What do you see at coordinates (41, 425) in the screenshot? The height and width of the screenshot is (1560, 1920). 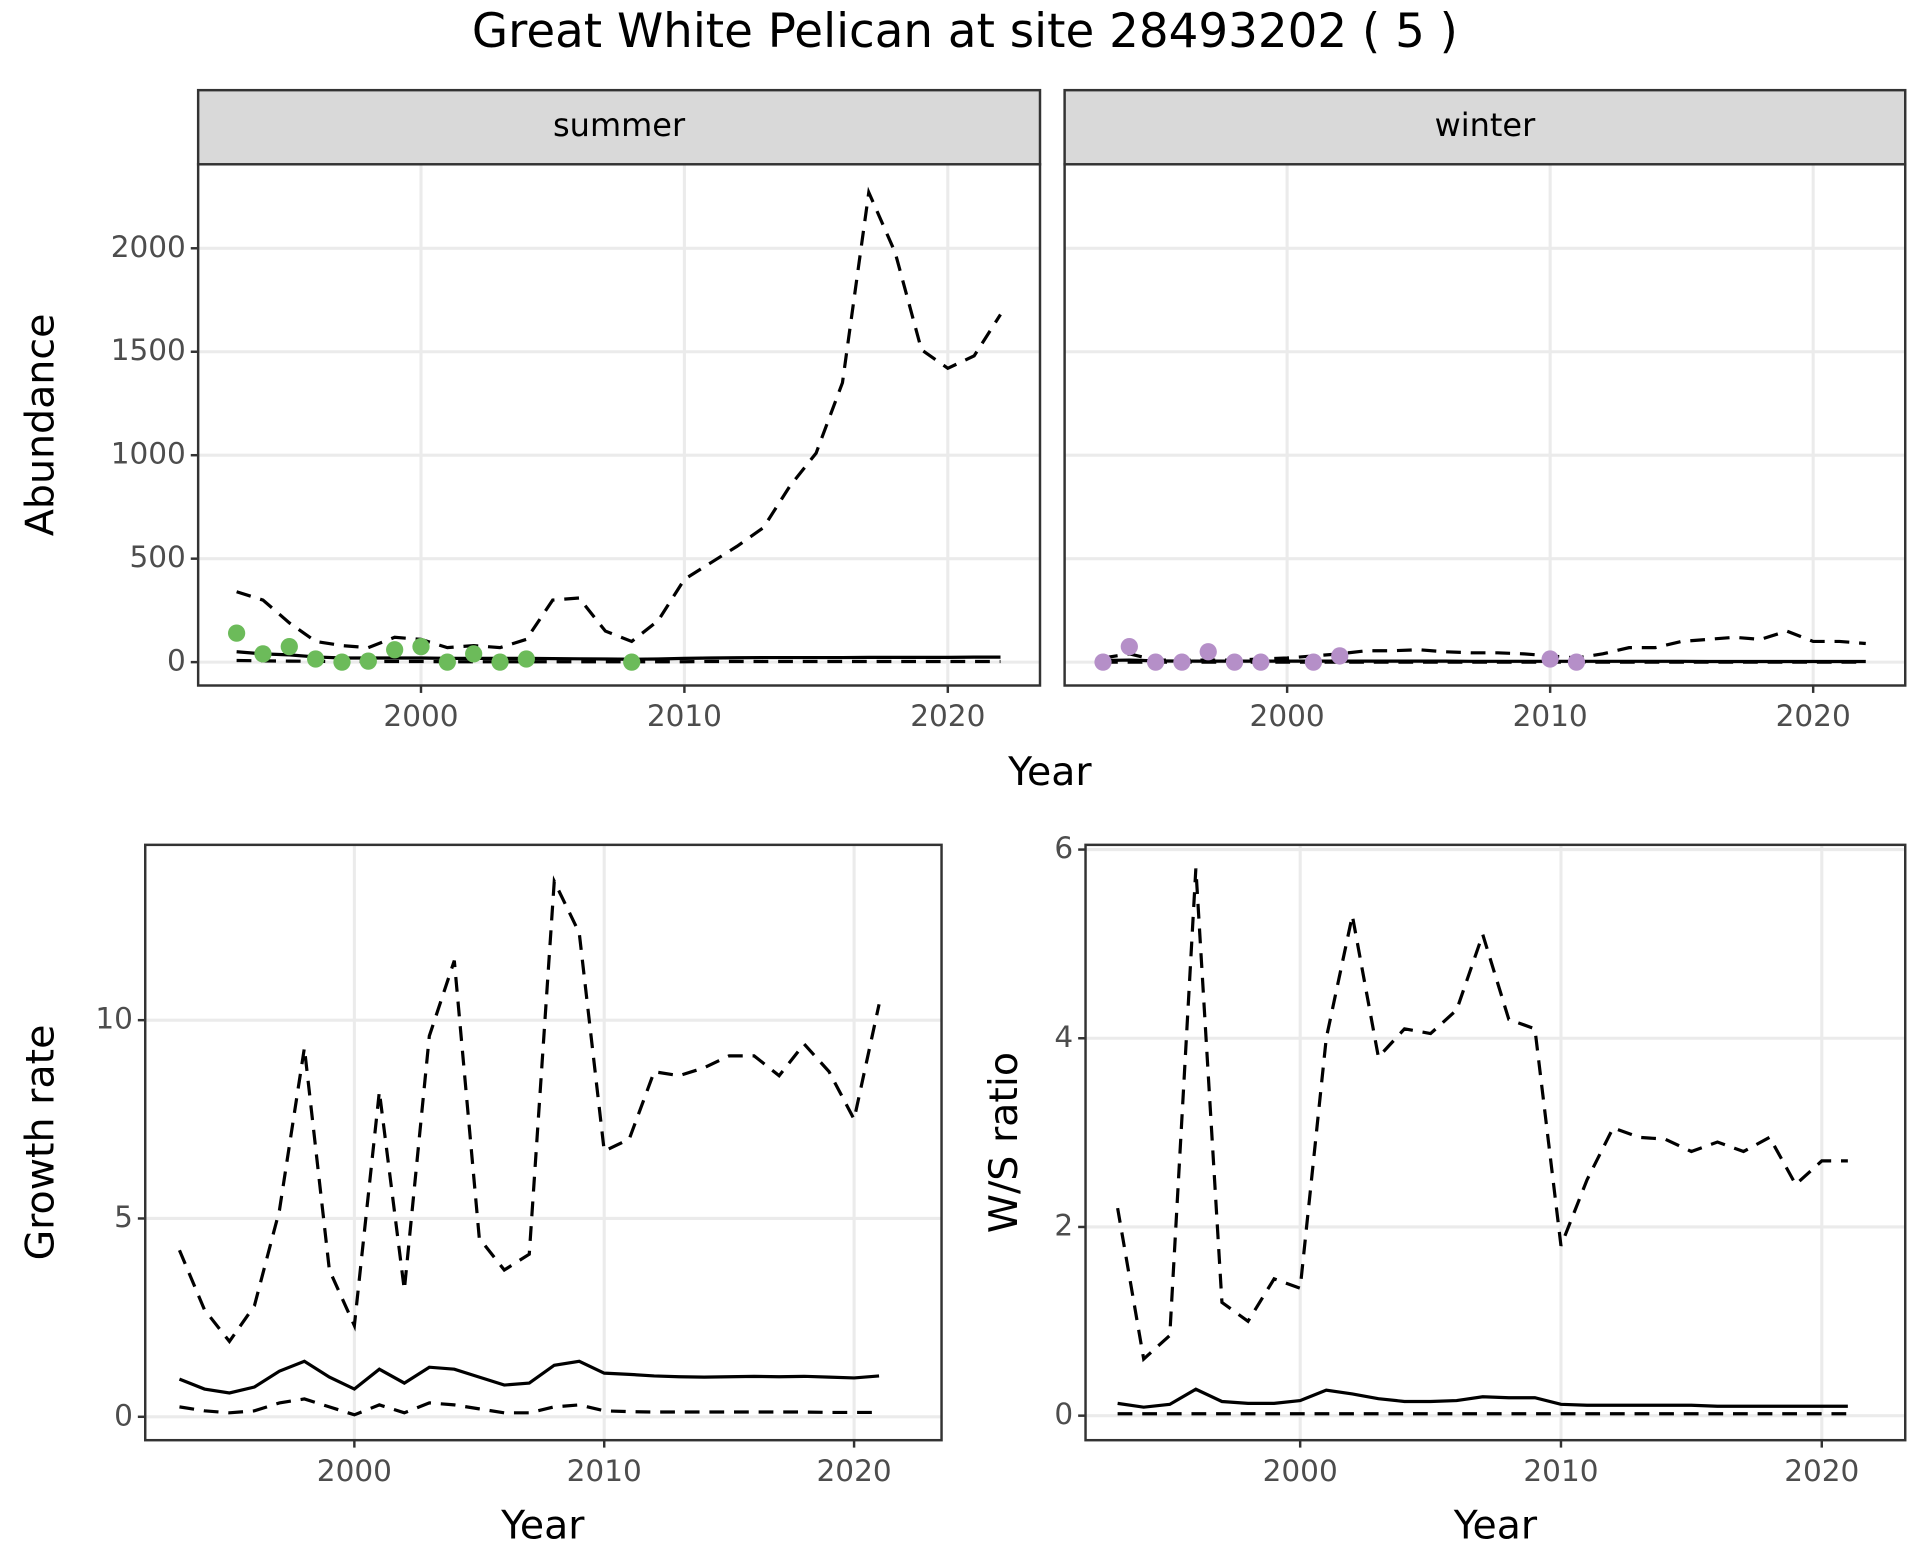 I see `y-axis-title: Abundance` at bounding box center [41, 425].